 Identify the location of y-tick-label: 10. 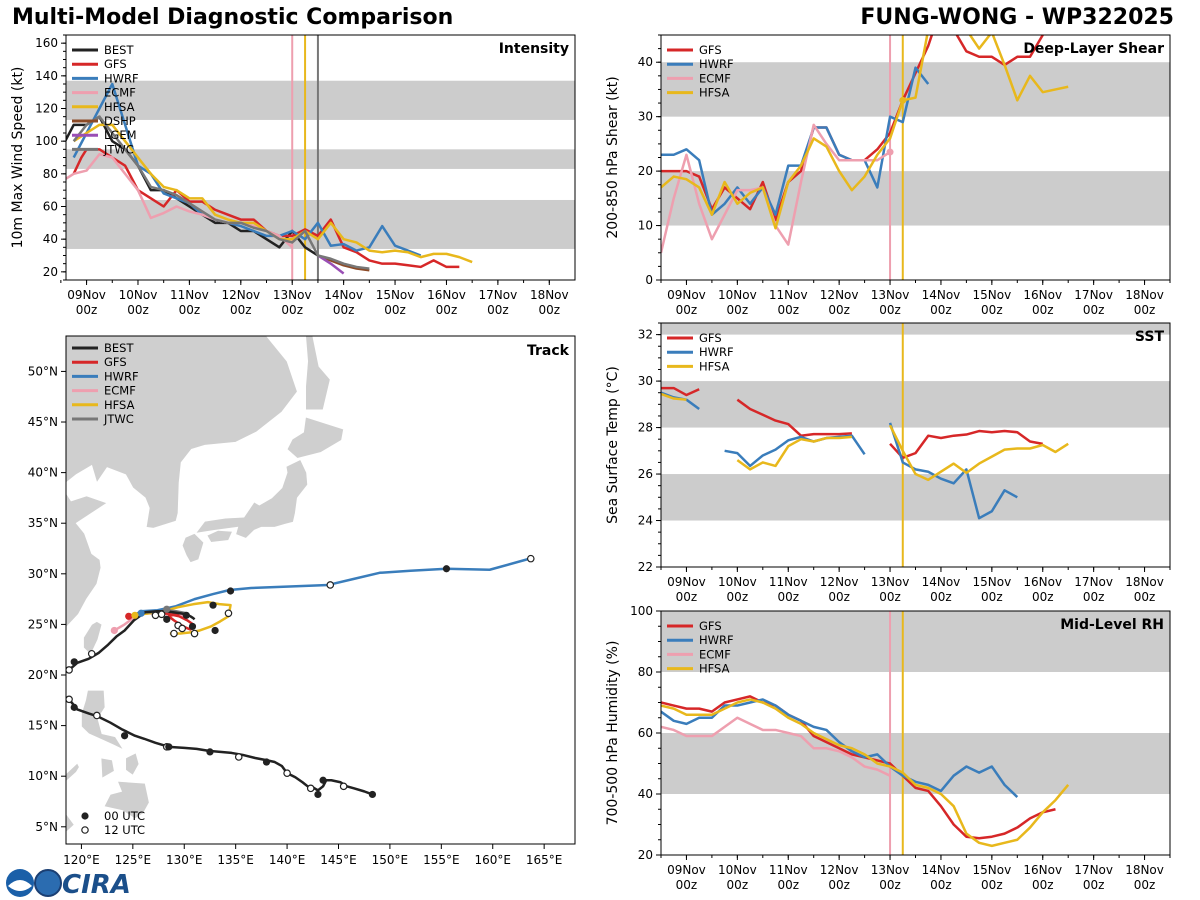
(645, 226).